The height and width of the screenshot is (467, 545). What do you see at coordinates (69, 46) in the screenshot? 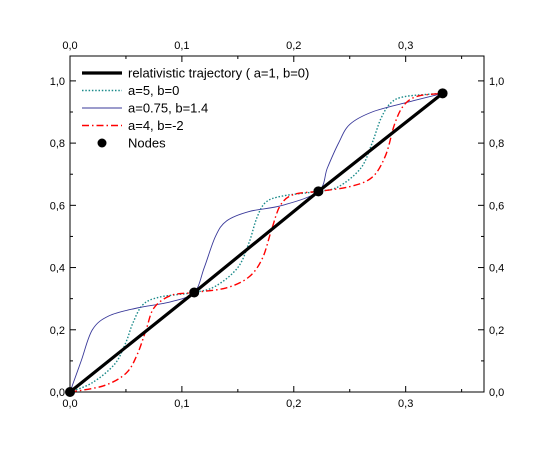
I see `x-tick-label-top: 0,0` at bounding box center [69, 46].